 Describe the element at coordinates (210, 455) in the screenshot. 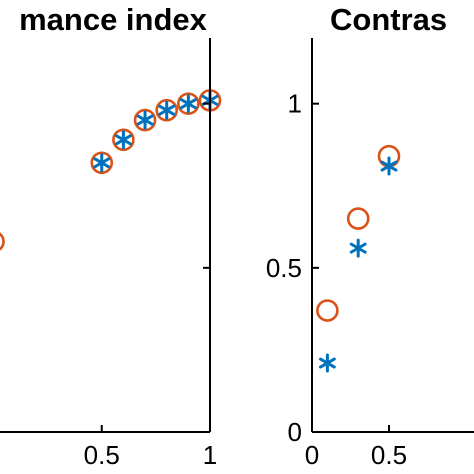

I see `left-panel-x-tick-label: 1` at that location.